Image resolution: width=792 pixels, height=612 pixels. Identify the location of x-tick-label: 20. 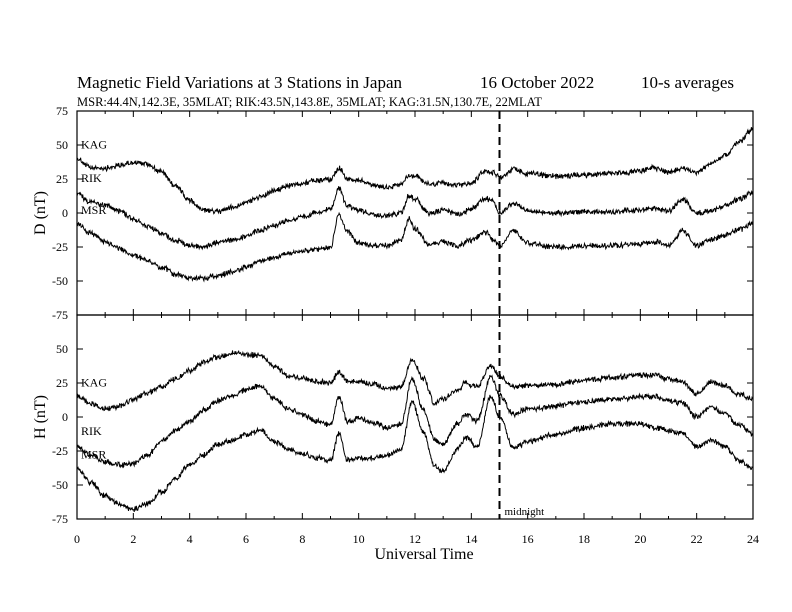
(640, 539).